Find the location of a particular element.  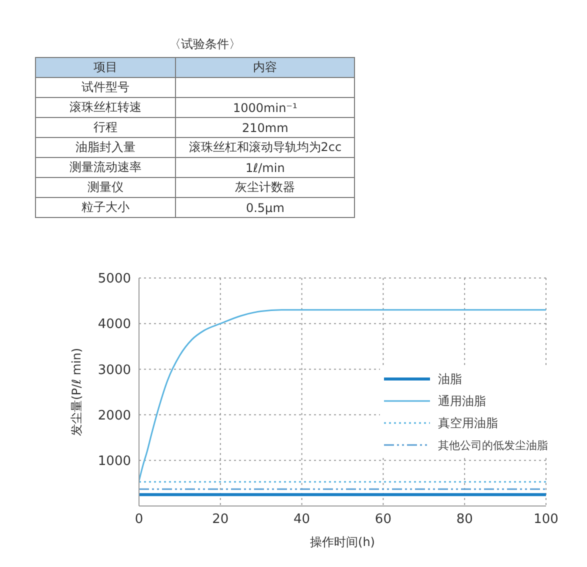

text: 测量流动速率 is located at coordinates (106, 168).